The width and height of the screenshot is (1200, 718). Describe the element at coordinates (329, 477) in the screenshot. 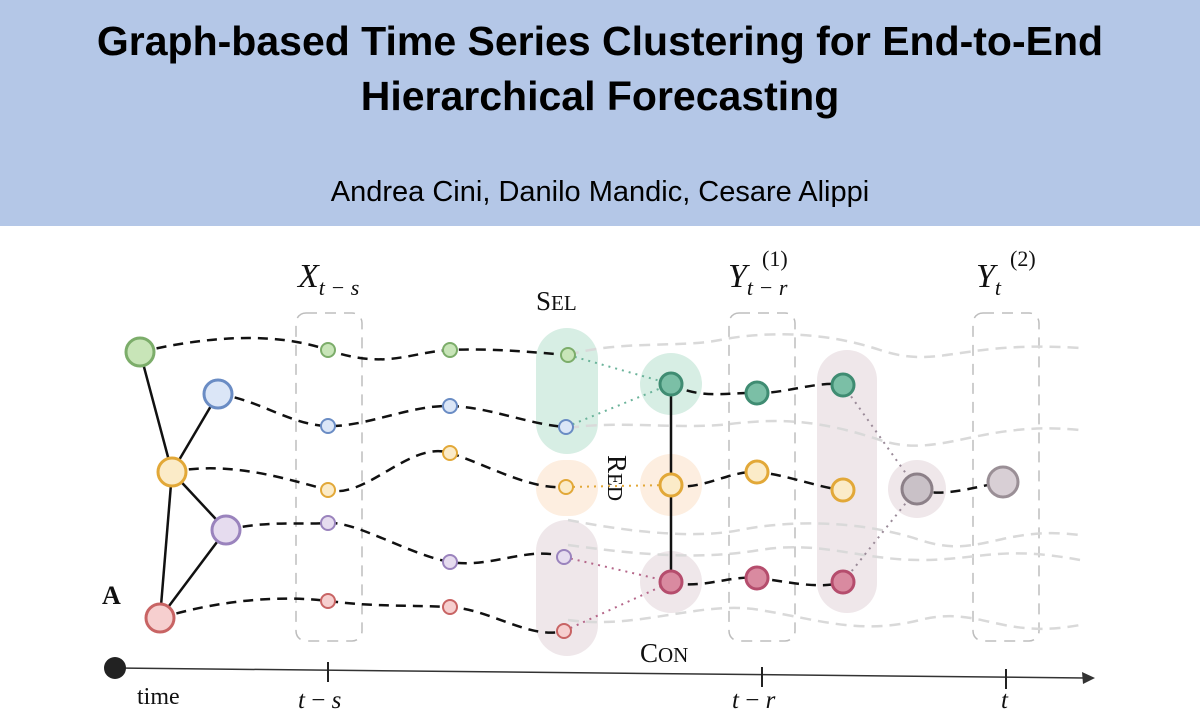

I see `input-window-box` at that location.